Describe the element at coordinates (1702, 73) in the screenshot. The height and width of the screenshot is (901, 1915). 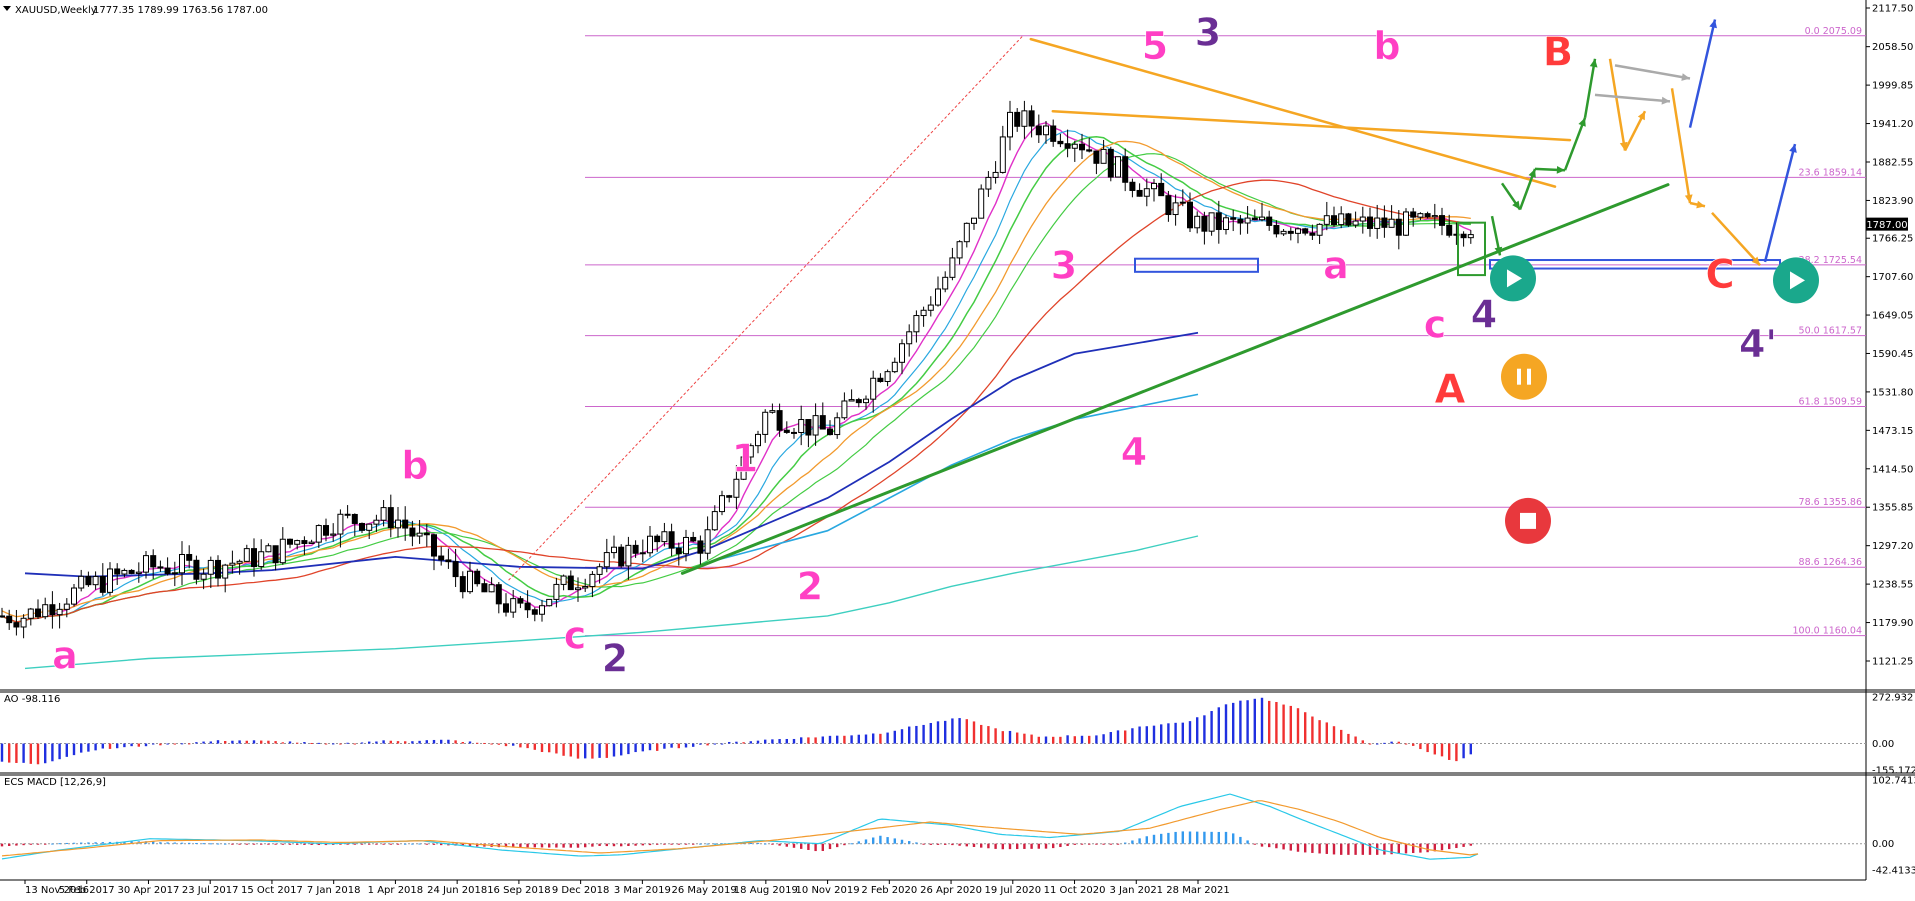
I see `blue-arrow` at that location.